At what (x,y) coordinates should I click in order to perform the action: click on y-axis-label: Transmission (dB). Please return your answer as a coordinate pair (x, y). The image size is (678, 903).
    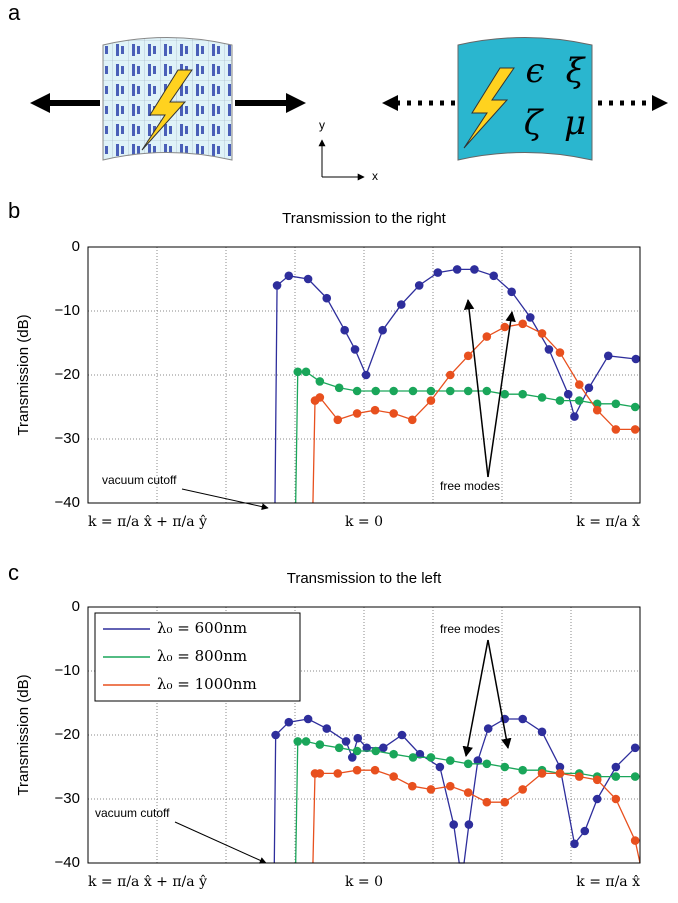
    Looking at the image, I should click on (23, 374).